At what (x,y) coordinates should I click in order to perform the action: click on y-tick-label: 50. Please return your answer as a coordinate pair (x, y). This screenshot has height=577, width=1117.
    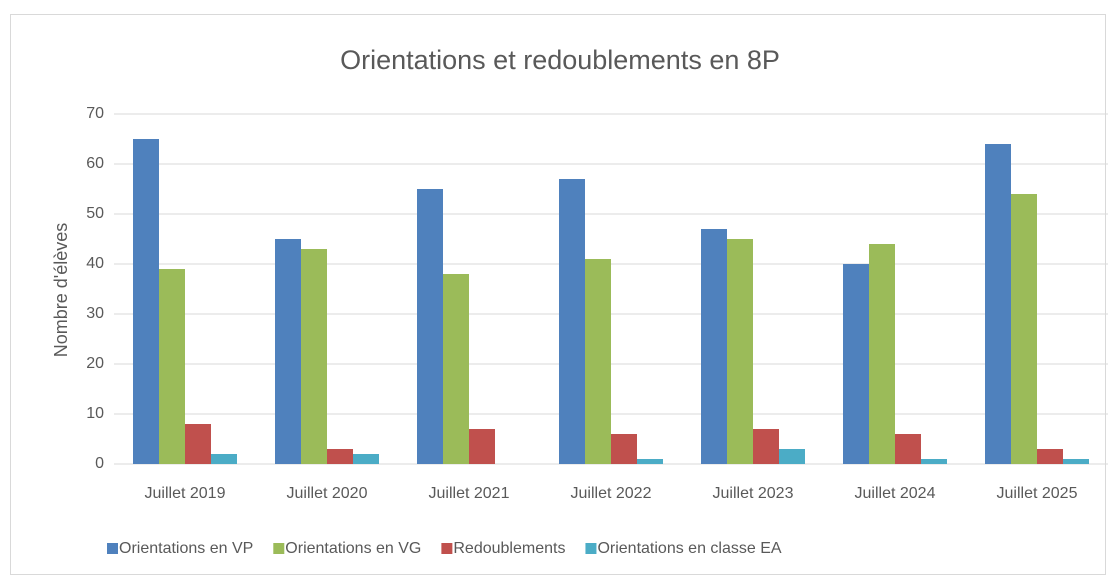
    Looking at the image, I should click on (95, 213).